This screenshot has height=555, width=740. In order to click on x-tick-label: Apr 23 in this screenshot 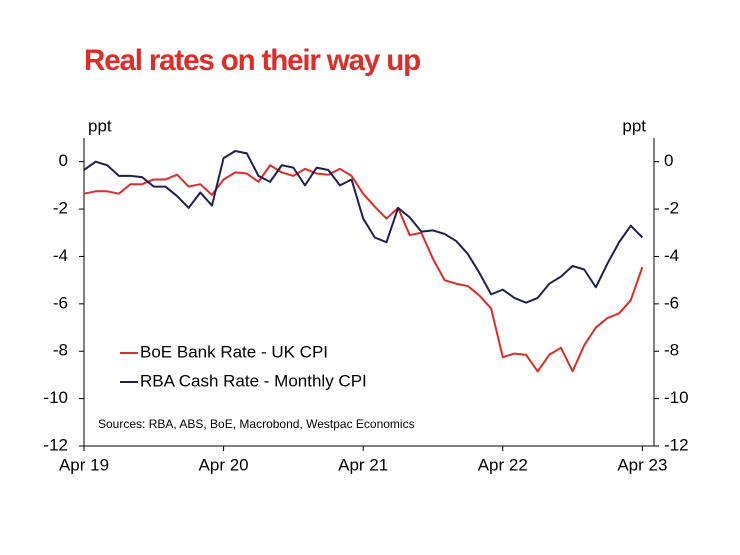, I will do `click(642, 464)`.